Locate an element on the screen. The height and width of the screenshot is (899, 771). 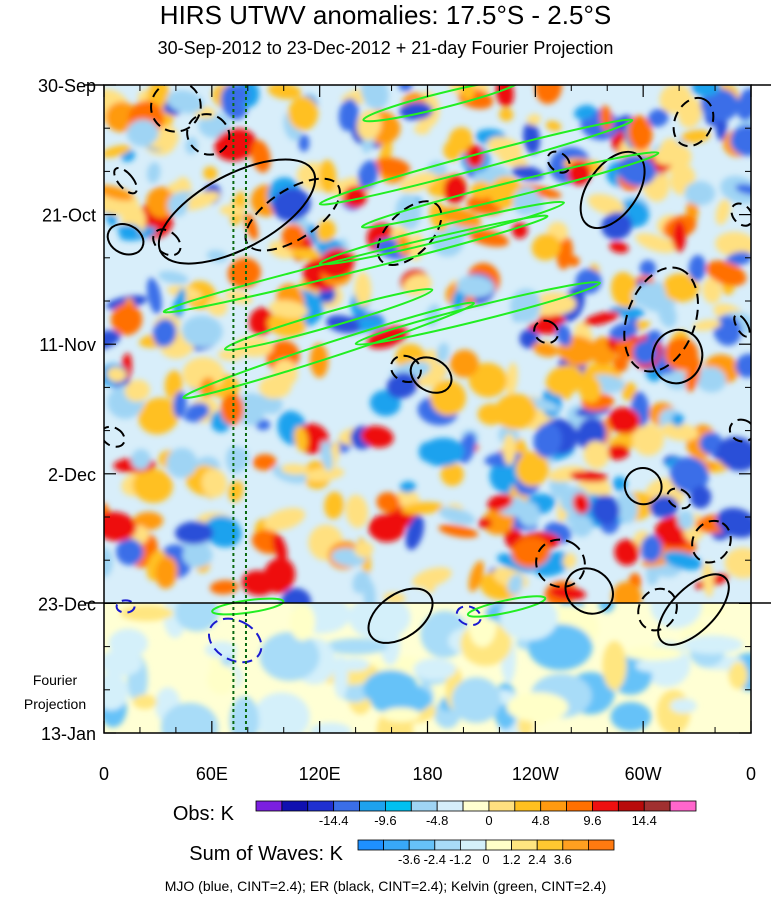
y-tick-label: 11-Nov is located at coordinates (67, 345).